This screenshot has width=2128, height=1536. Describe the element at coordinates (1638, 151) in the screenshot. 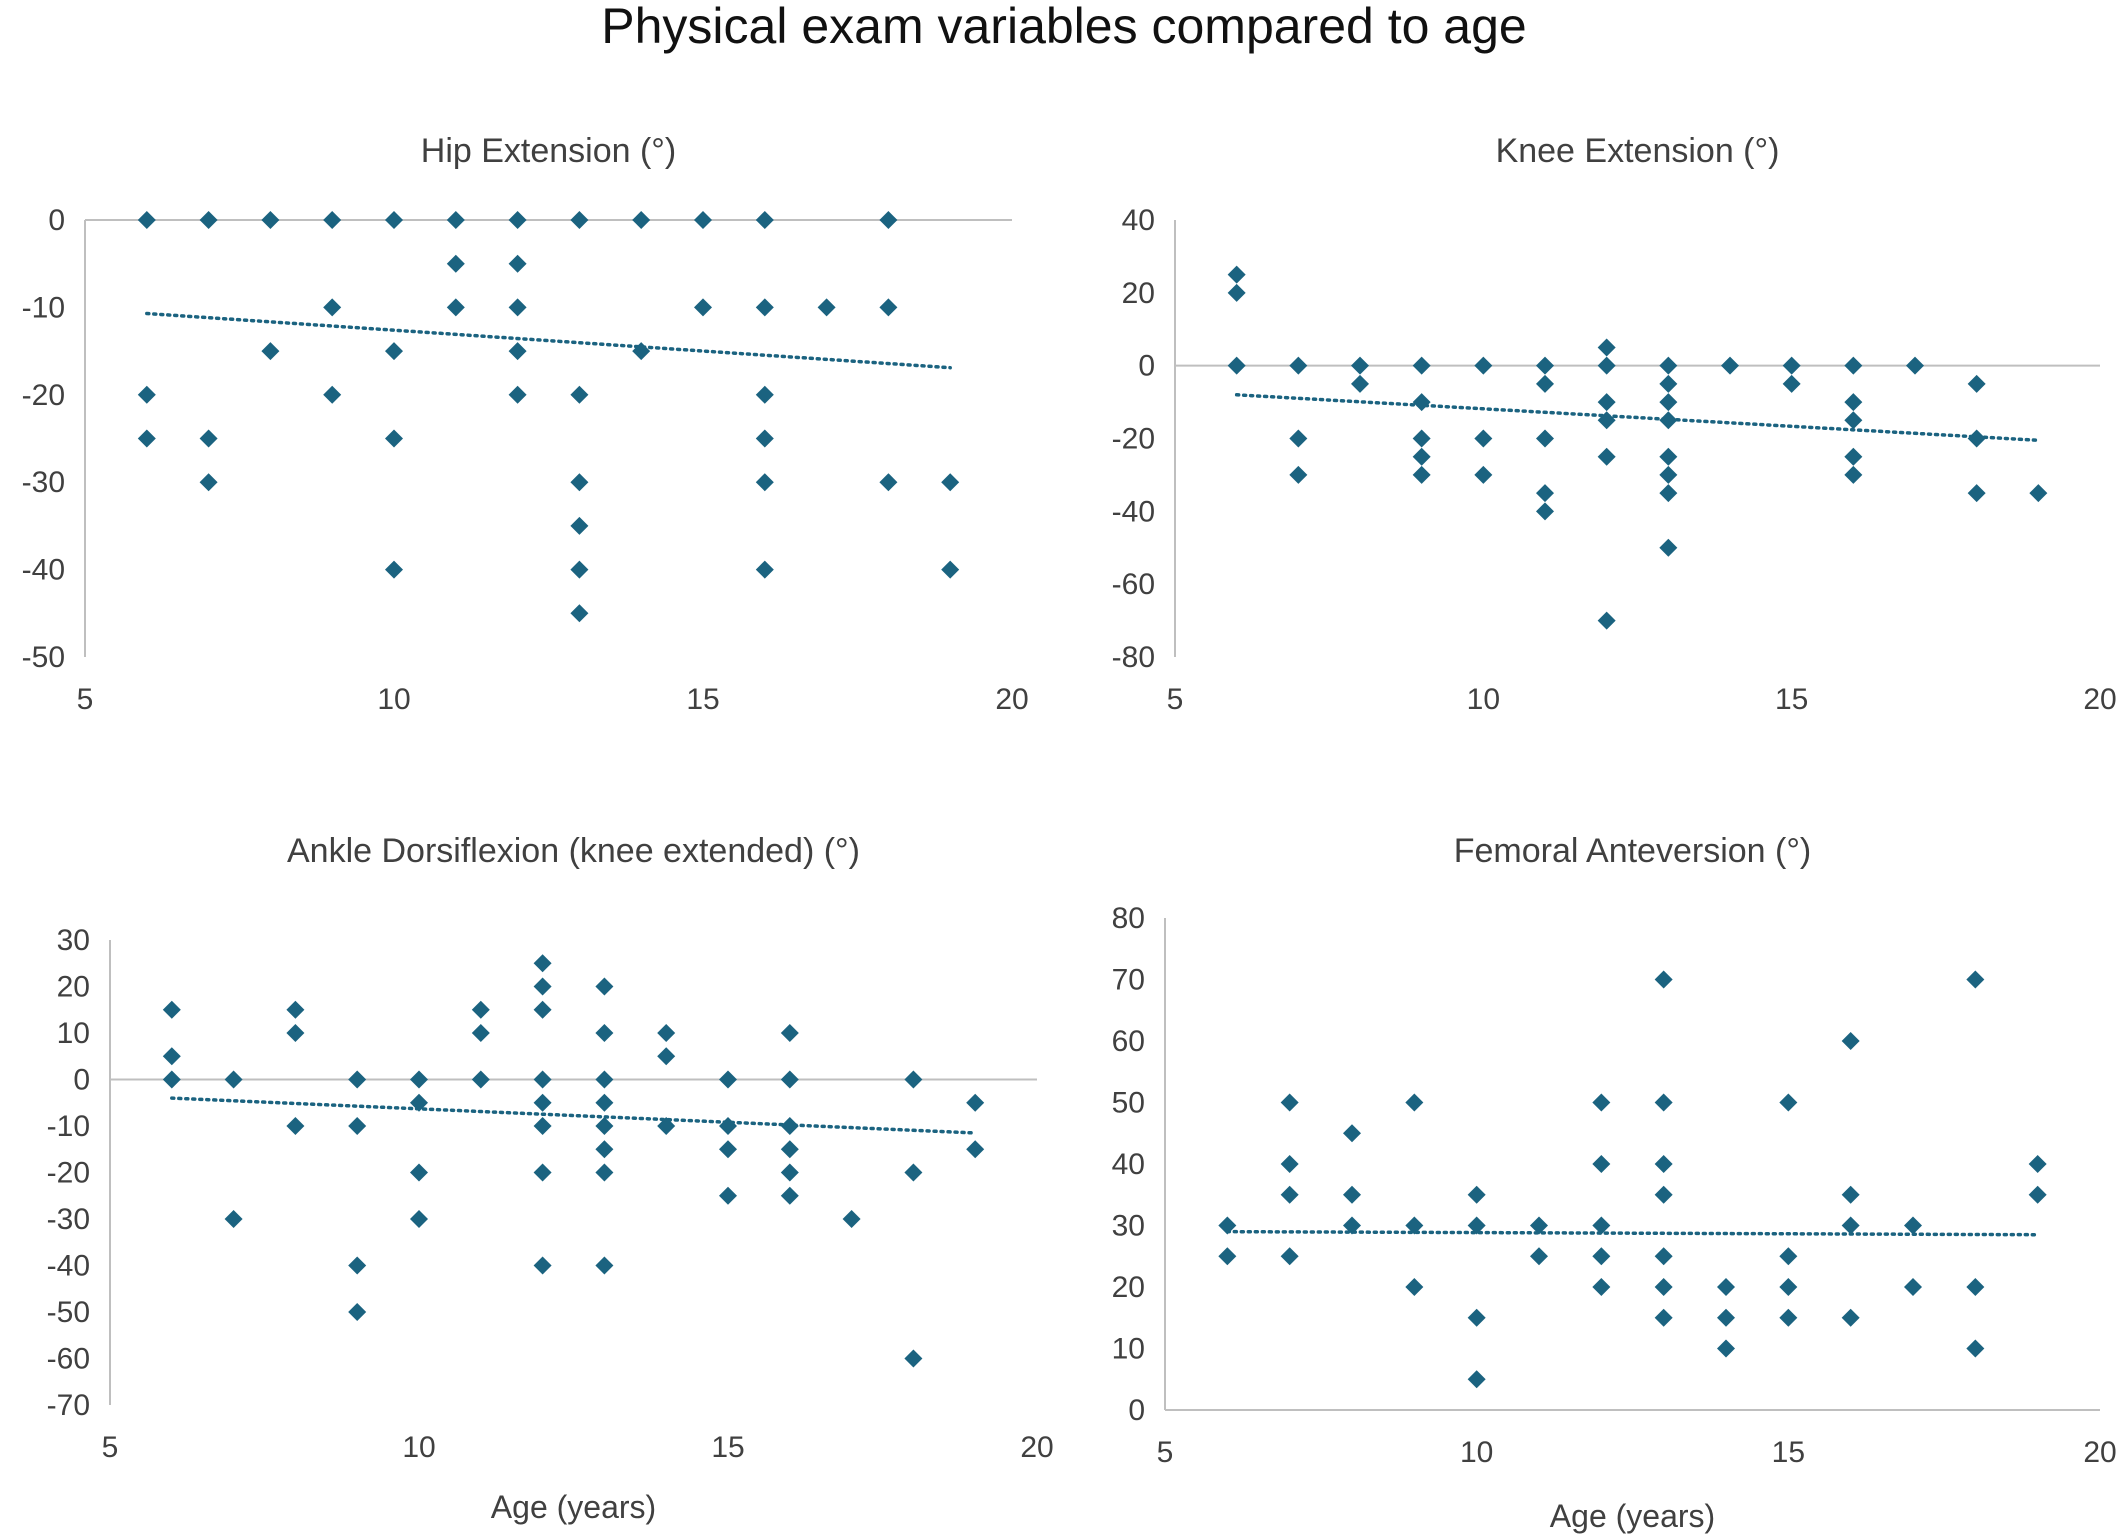

I see `panel-title: Knee Extension (°)` at that location.